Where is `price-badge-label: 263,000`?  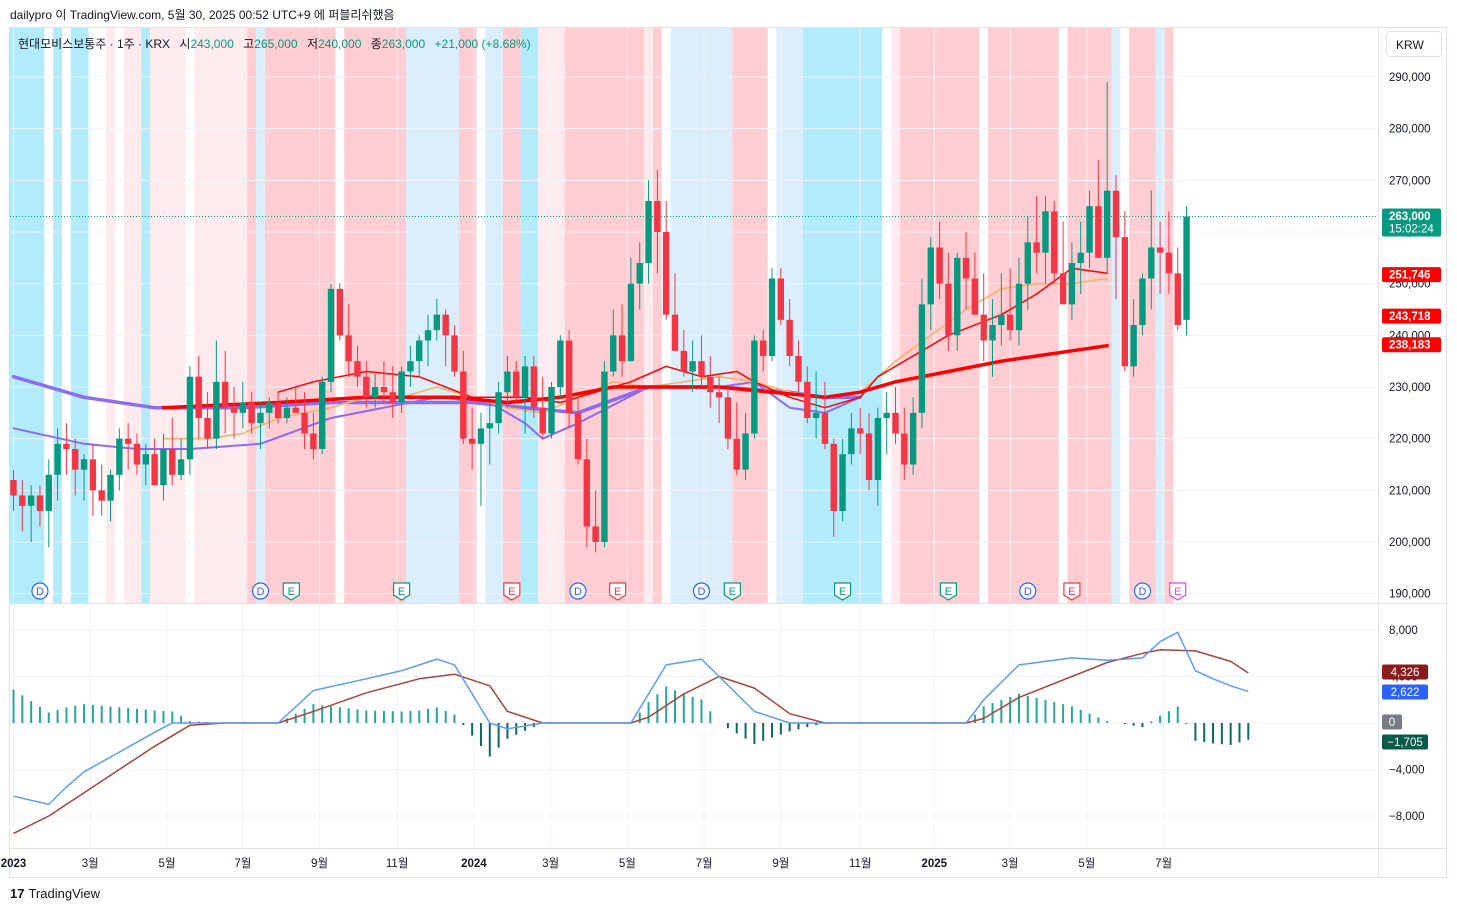
price-badge-label: 263,000 is located at coordinates (1410, 217).